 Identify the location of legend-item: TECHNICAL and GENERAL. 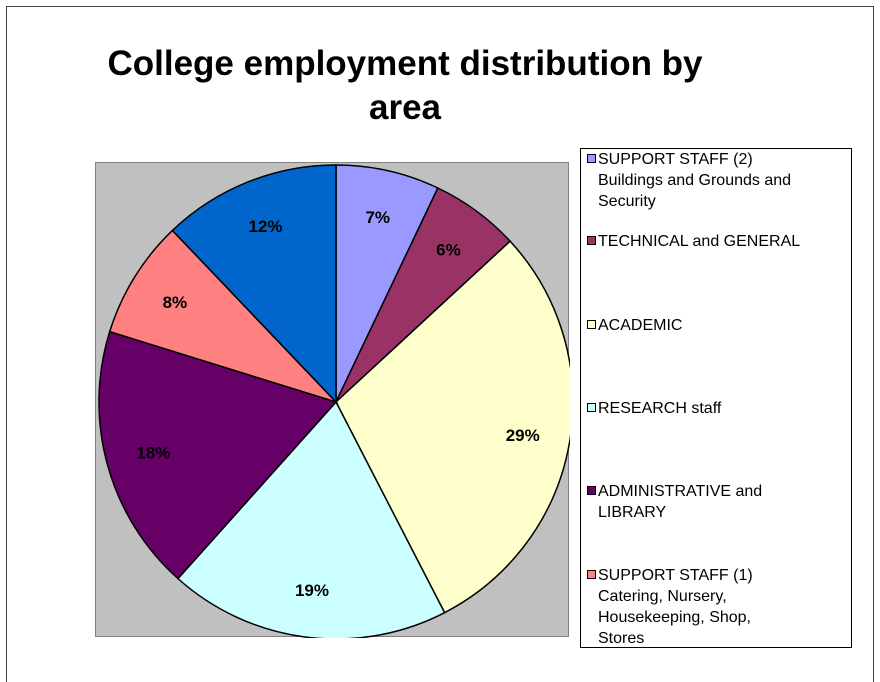
(717, 241).